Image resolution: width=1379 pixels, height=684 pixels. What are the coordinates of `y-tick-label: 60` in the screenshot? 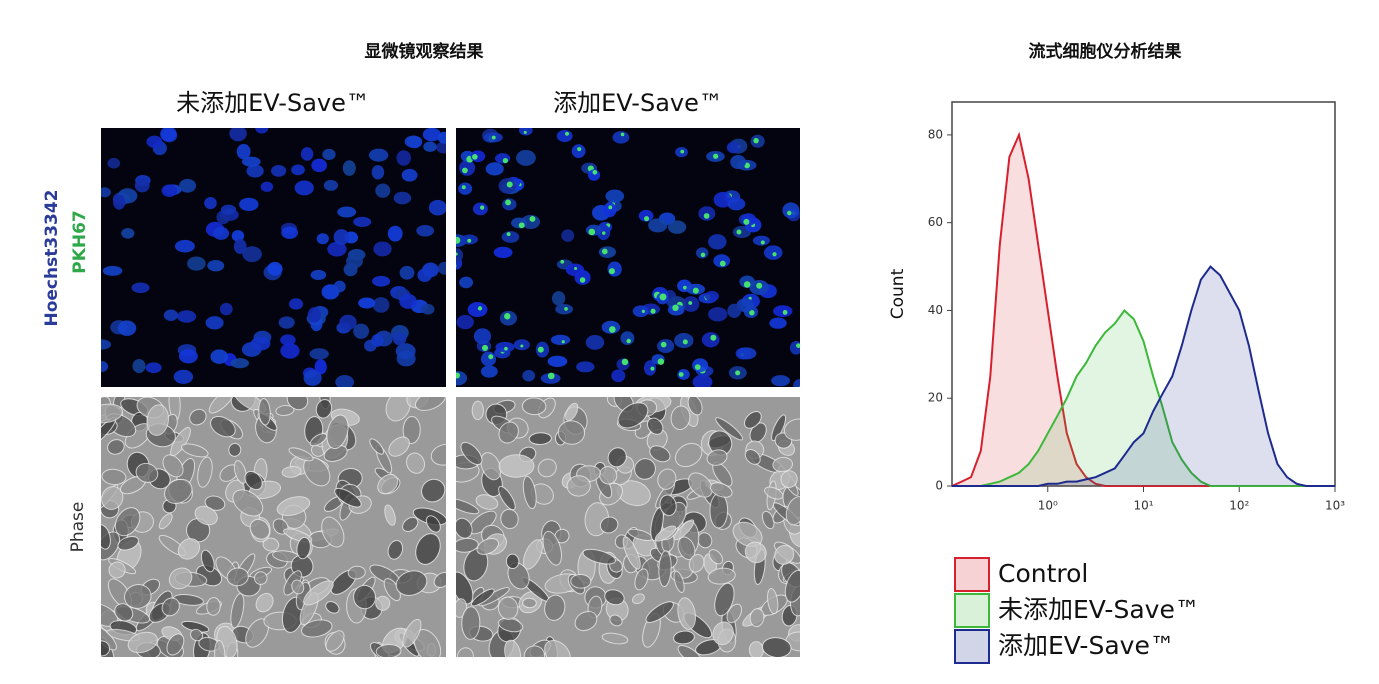 It's located at (935, 222).